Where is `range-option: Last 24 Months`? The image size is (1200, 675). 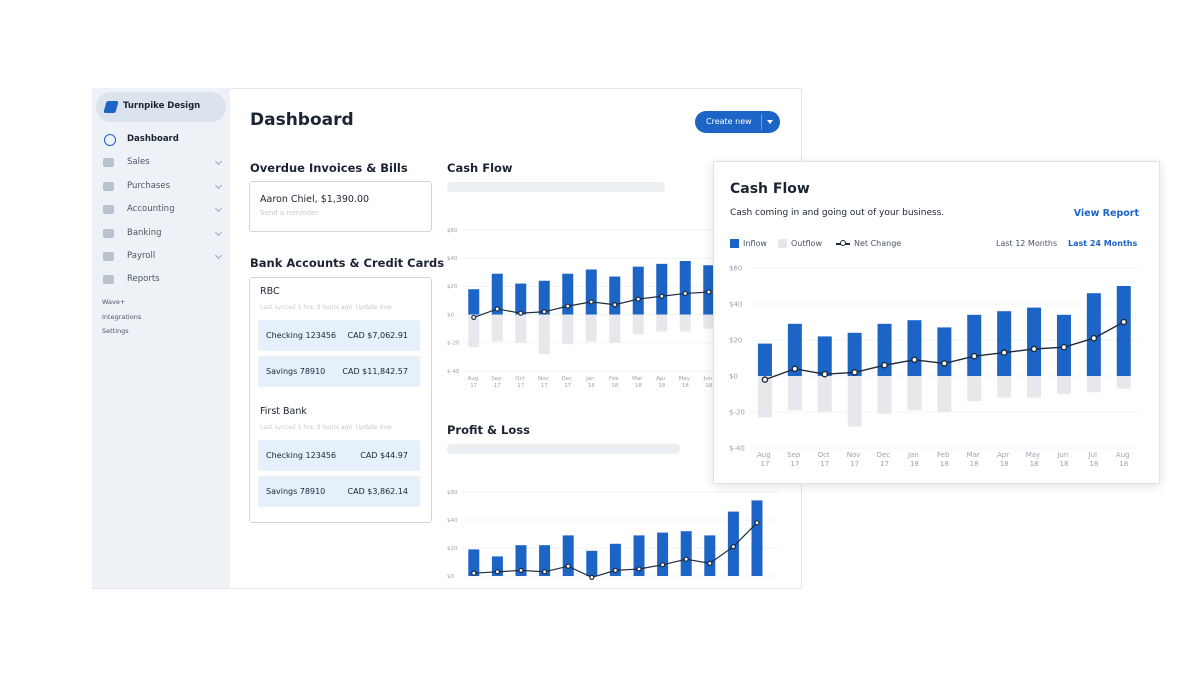 range-option: Last 24 Months is located at coordinates (1103, 243).